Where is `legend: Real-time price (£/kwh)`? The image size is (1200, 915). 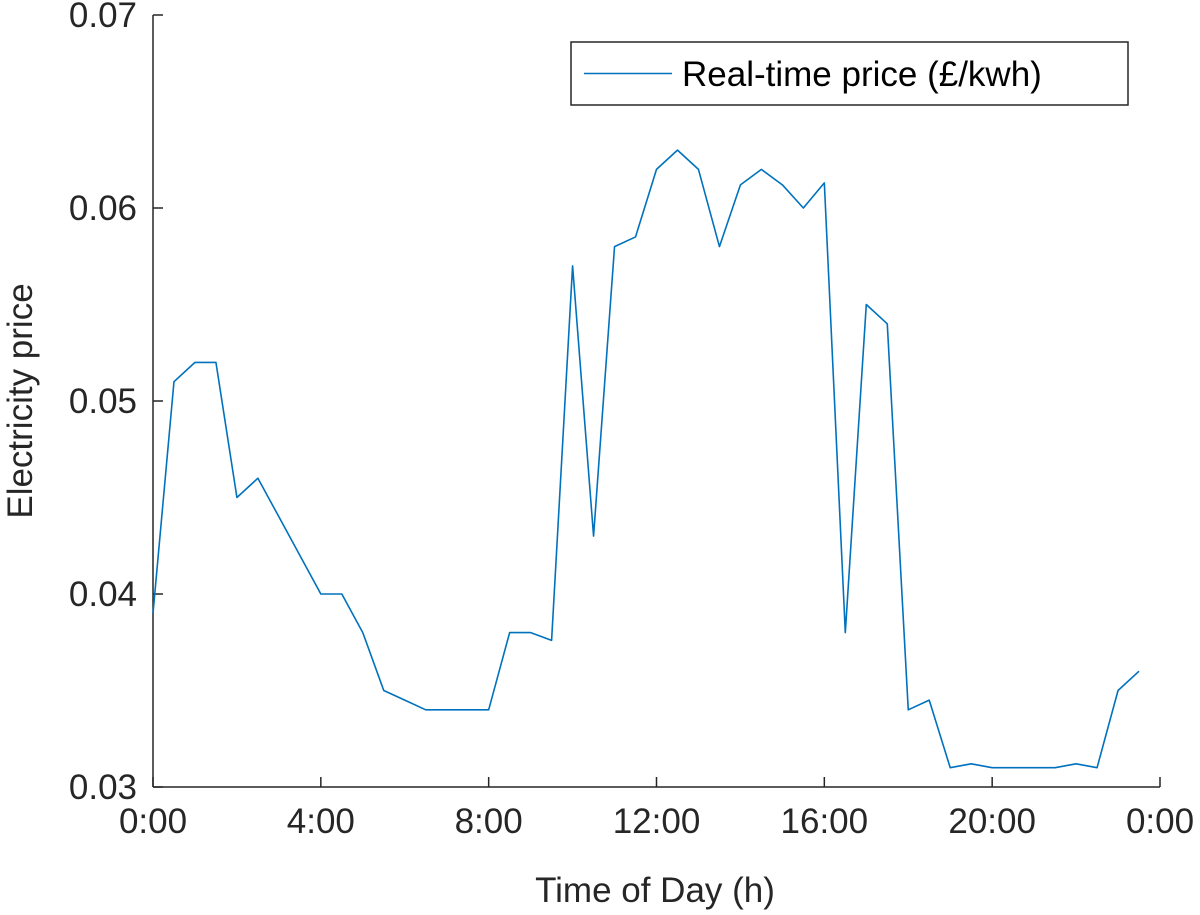 legend: Real-time price (£/kwh) is located at coordinates (849, 73).